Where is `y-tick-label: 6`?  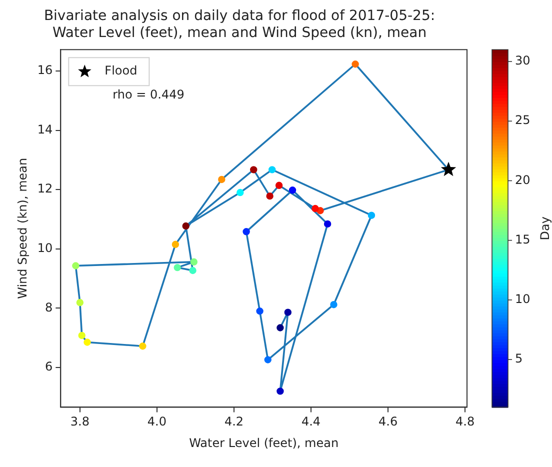
y-tick-label: 6 is located at coordinates (49, 367).